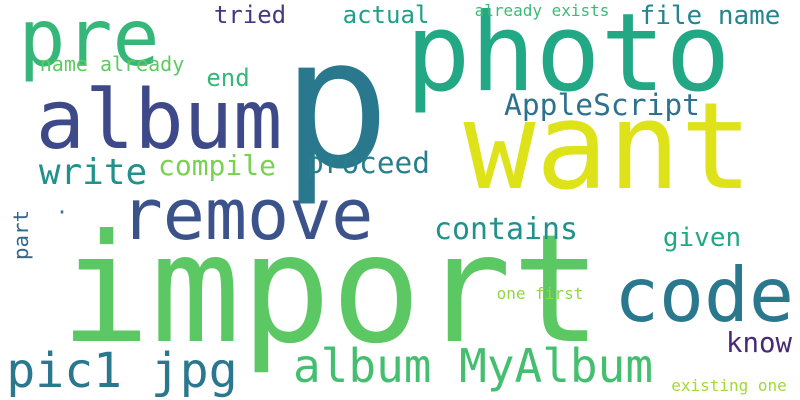 The width and height of the screenshot is (800, 400). Describe the element at coordinates (729, 386) in the screenshot. I see `word-existing-one: existing one` at that location.